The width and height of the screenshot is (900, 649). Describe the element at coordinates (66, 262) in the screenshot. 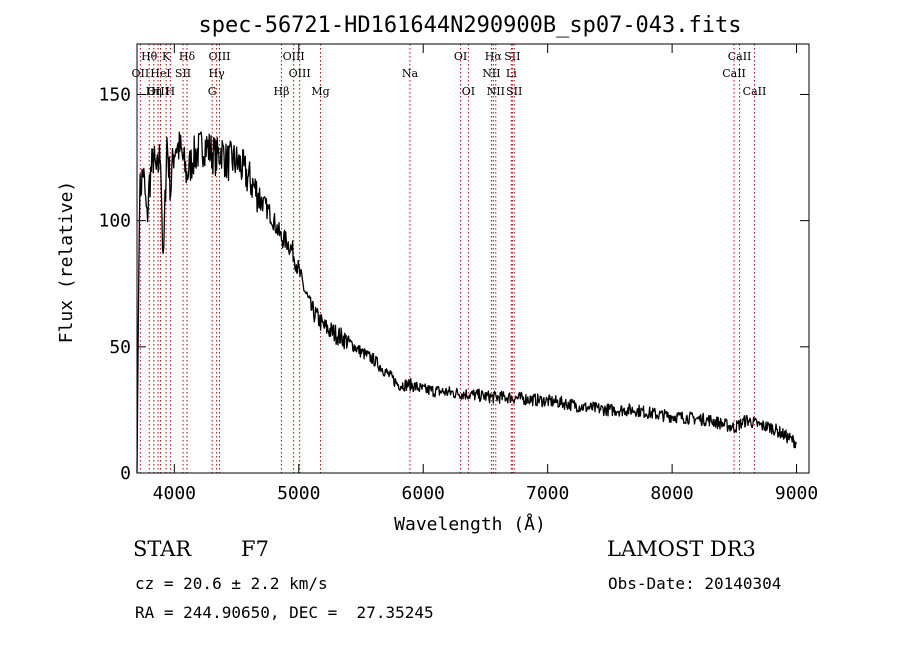

I see `y-axis-label: Flux (relative)` at that location.